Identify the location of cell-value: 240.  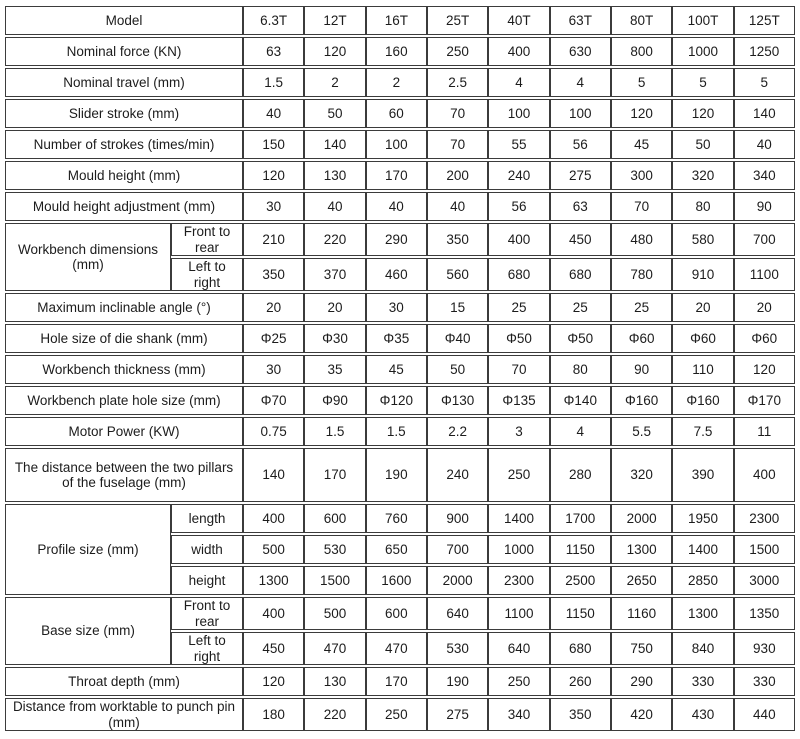
(519, 175).